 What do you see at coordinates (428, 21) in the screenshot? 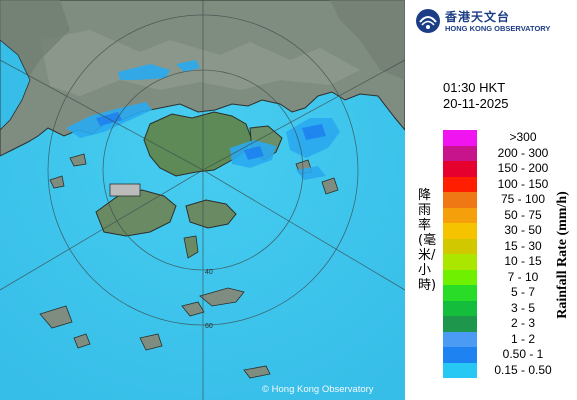
I see `hong-kong-observatory-logo-icon` at bounding box center [428, 21].